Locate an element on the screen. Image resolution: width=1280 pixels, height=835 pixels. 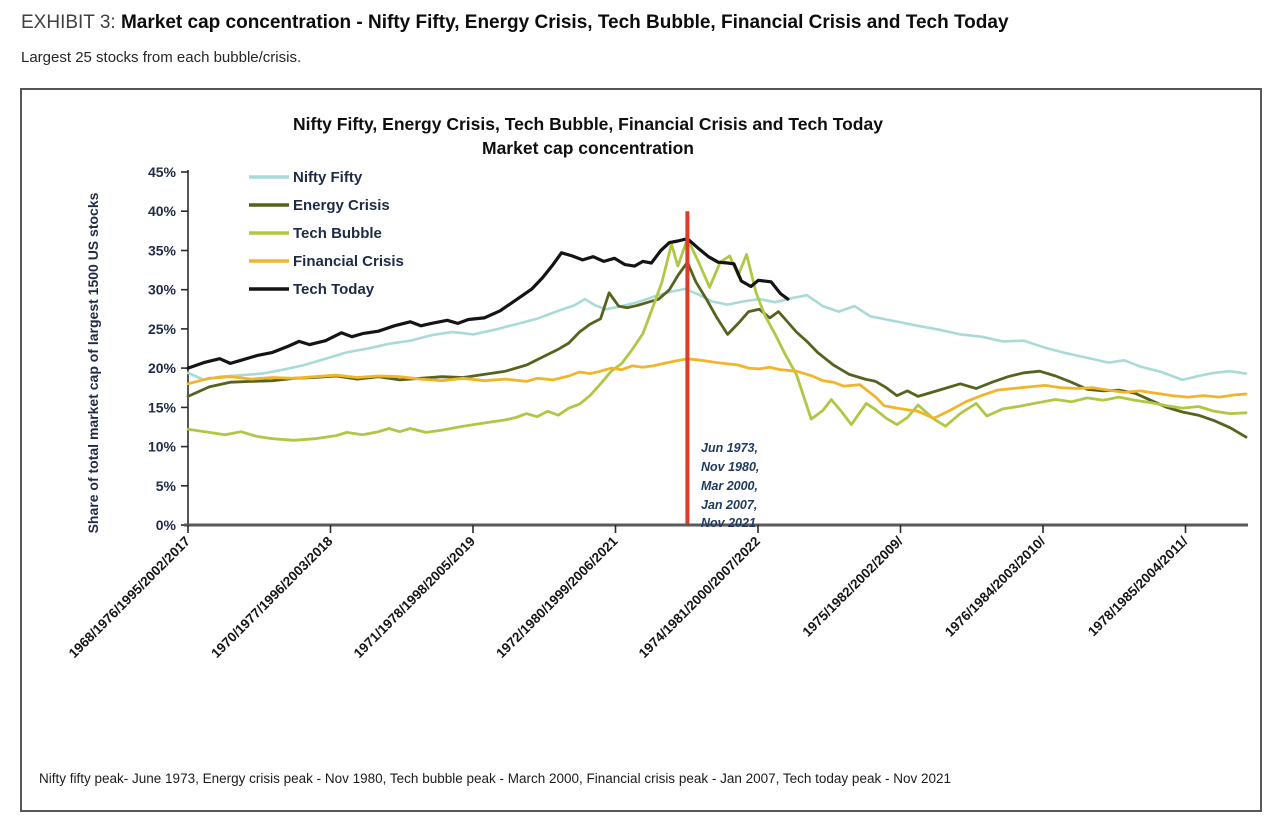
peak-annotation-line5: Nov 2021 is located at coordinates (728, 523).